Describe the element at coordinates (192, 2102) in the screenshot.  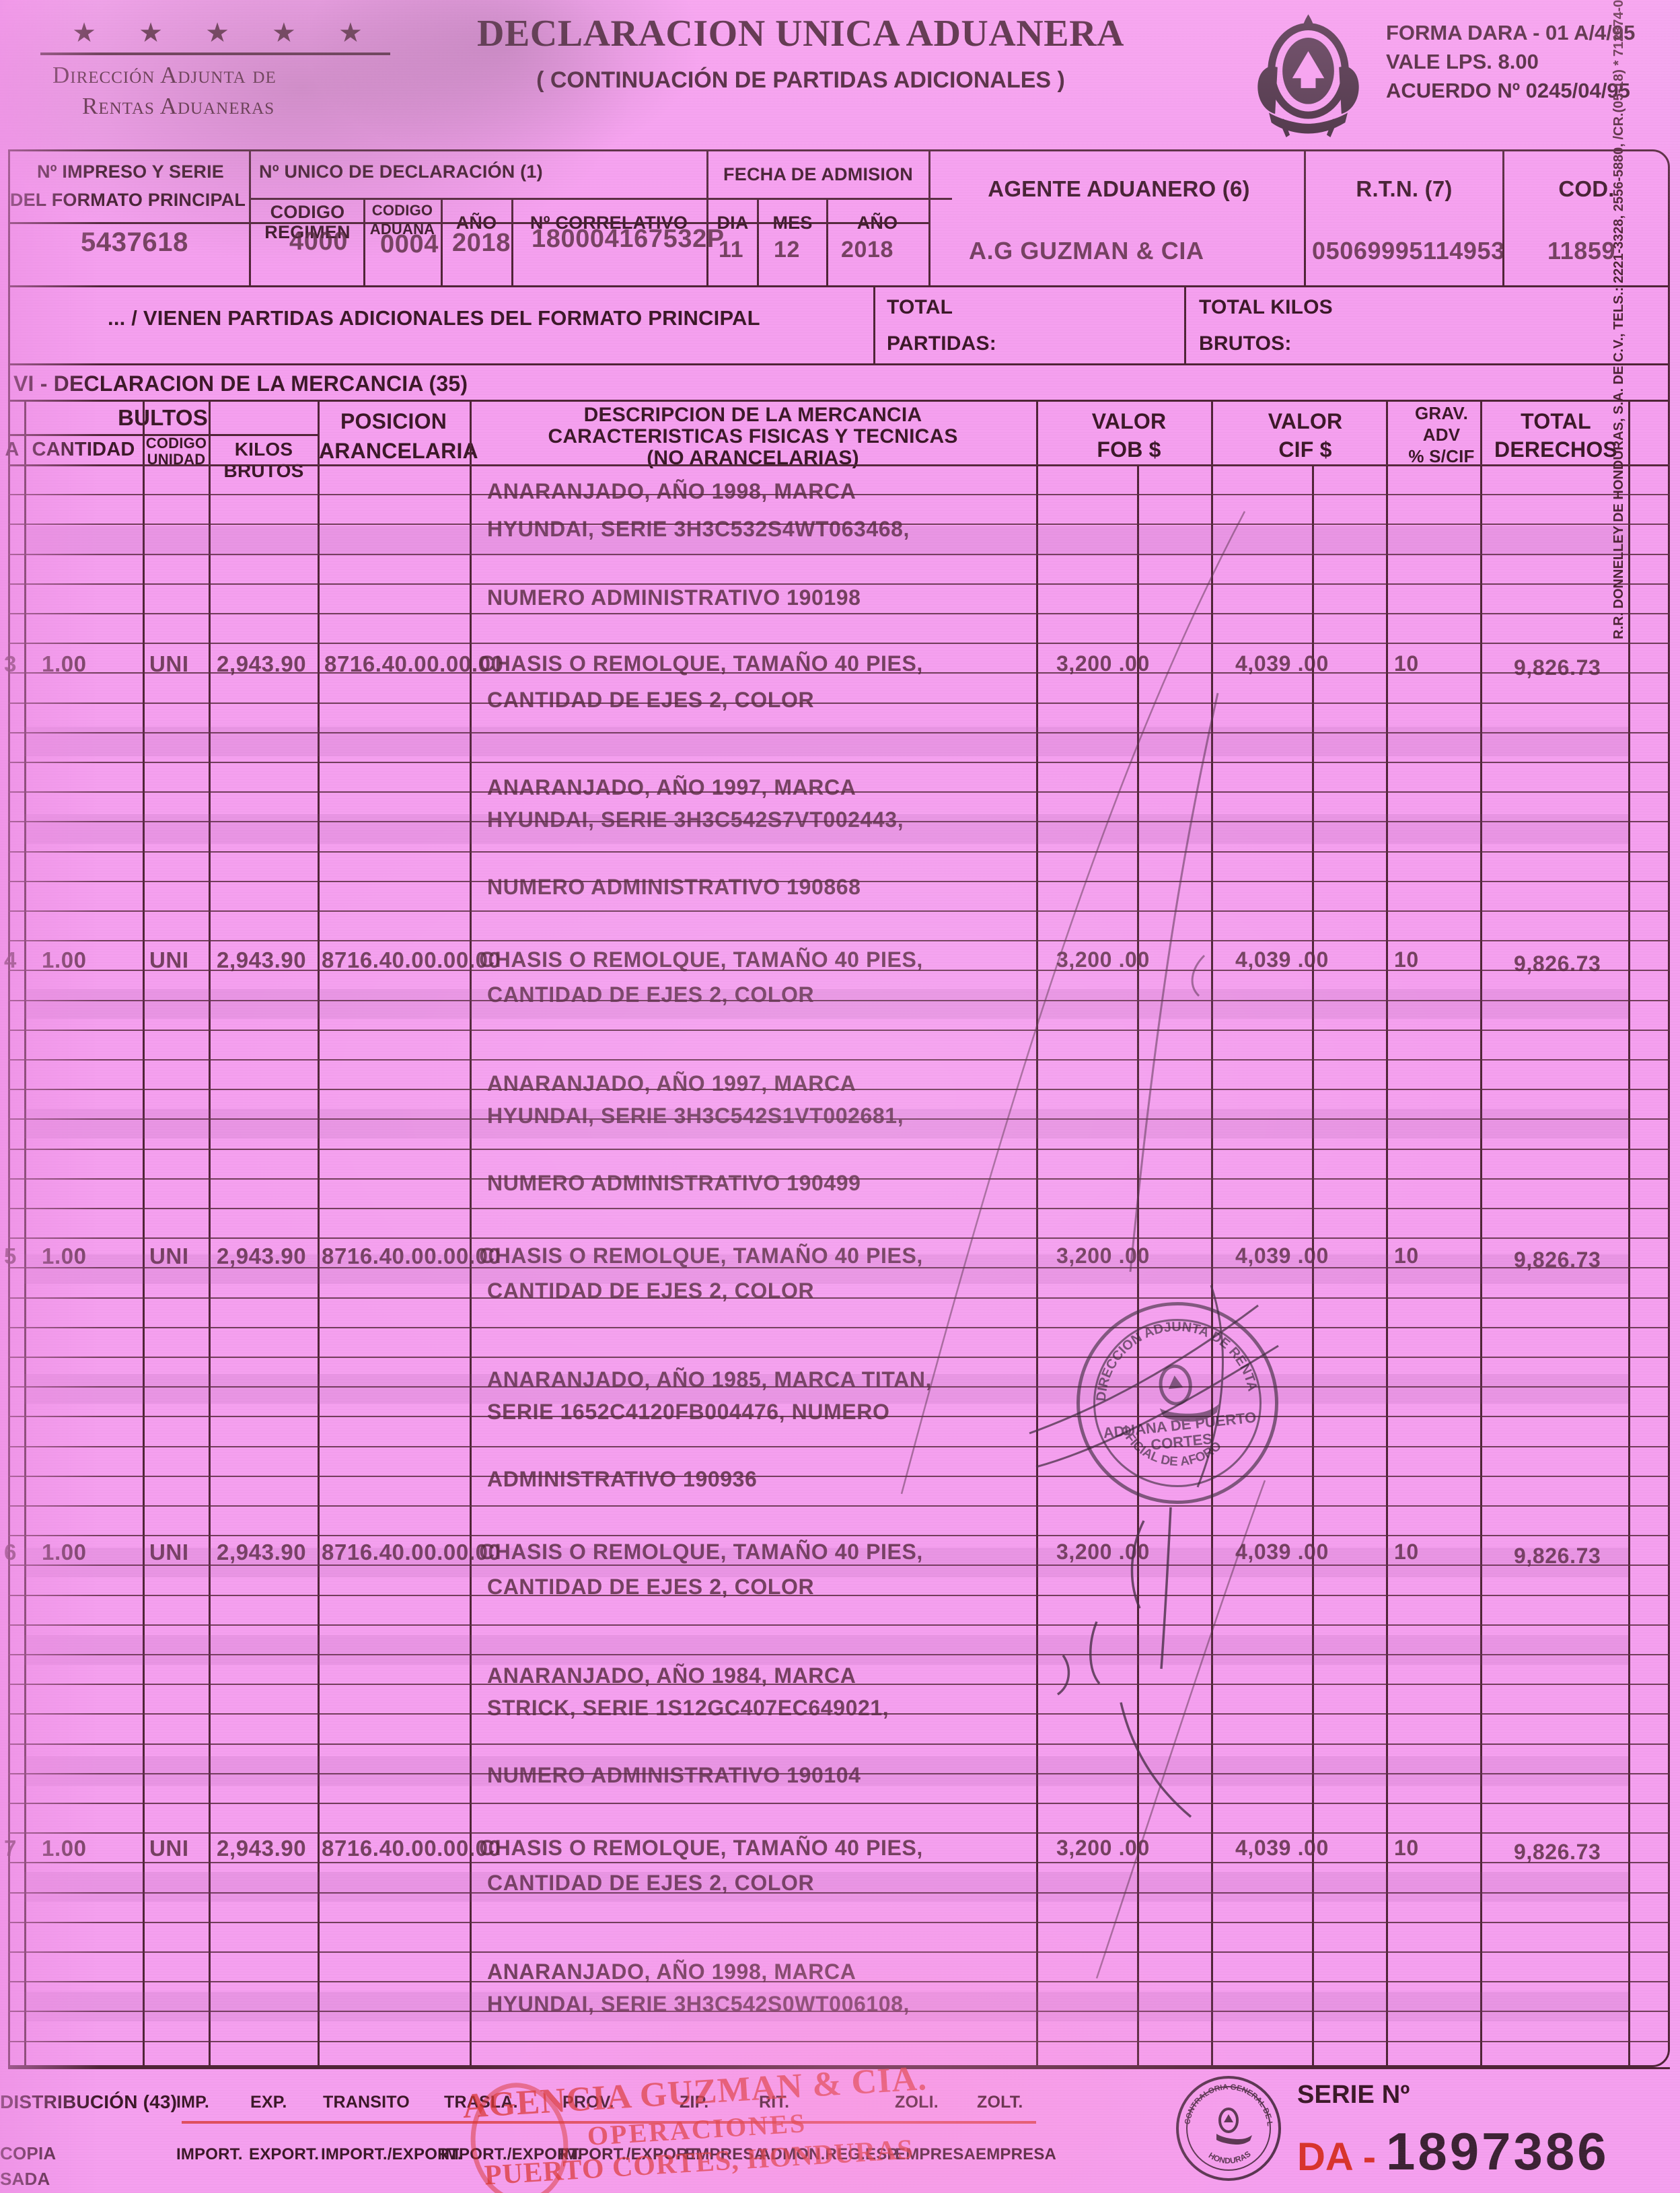
I see `footer-col-top-0: IMP.` at that location.